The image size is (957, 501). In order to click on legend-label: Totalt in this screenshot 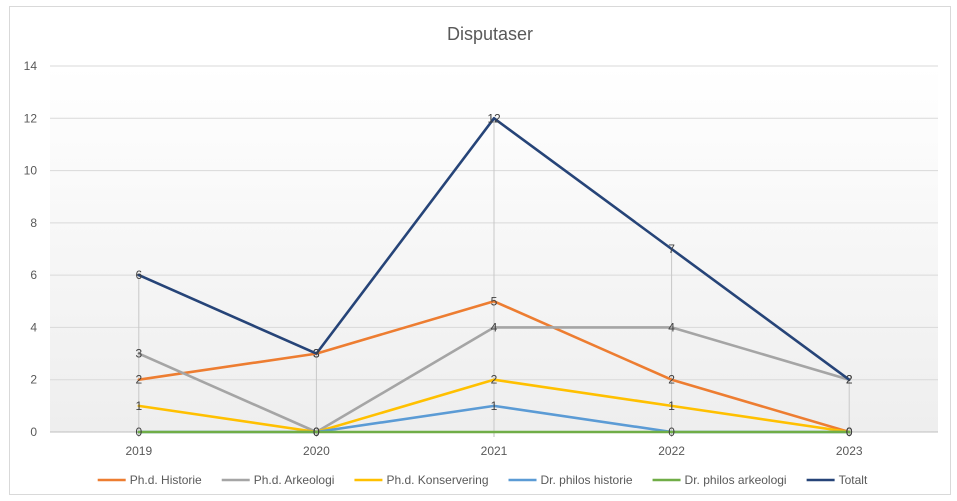, I will do `click(853, 480)`.